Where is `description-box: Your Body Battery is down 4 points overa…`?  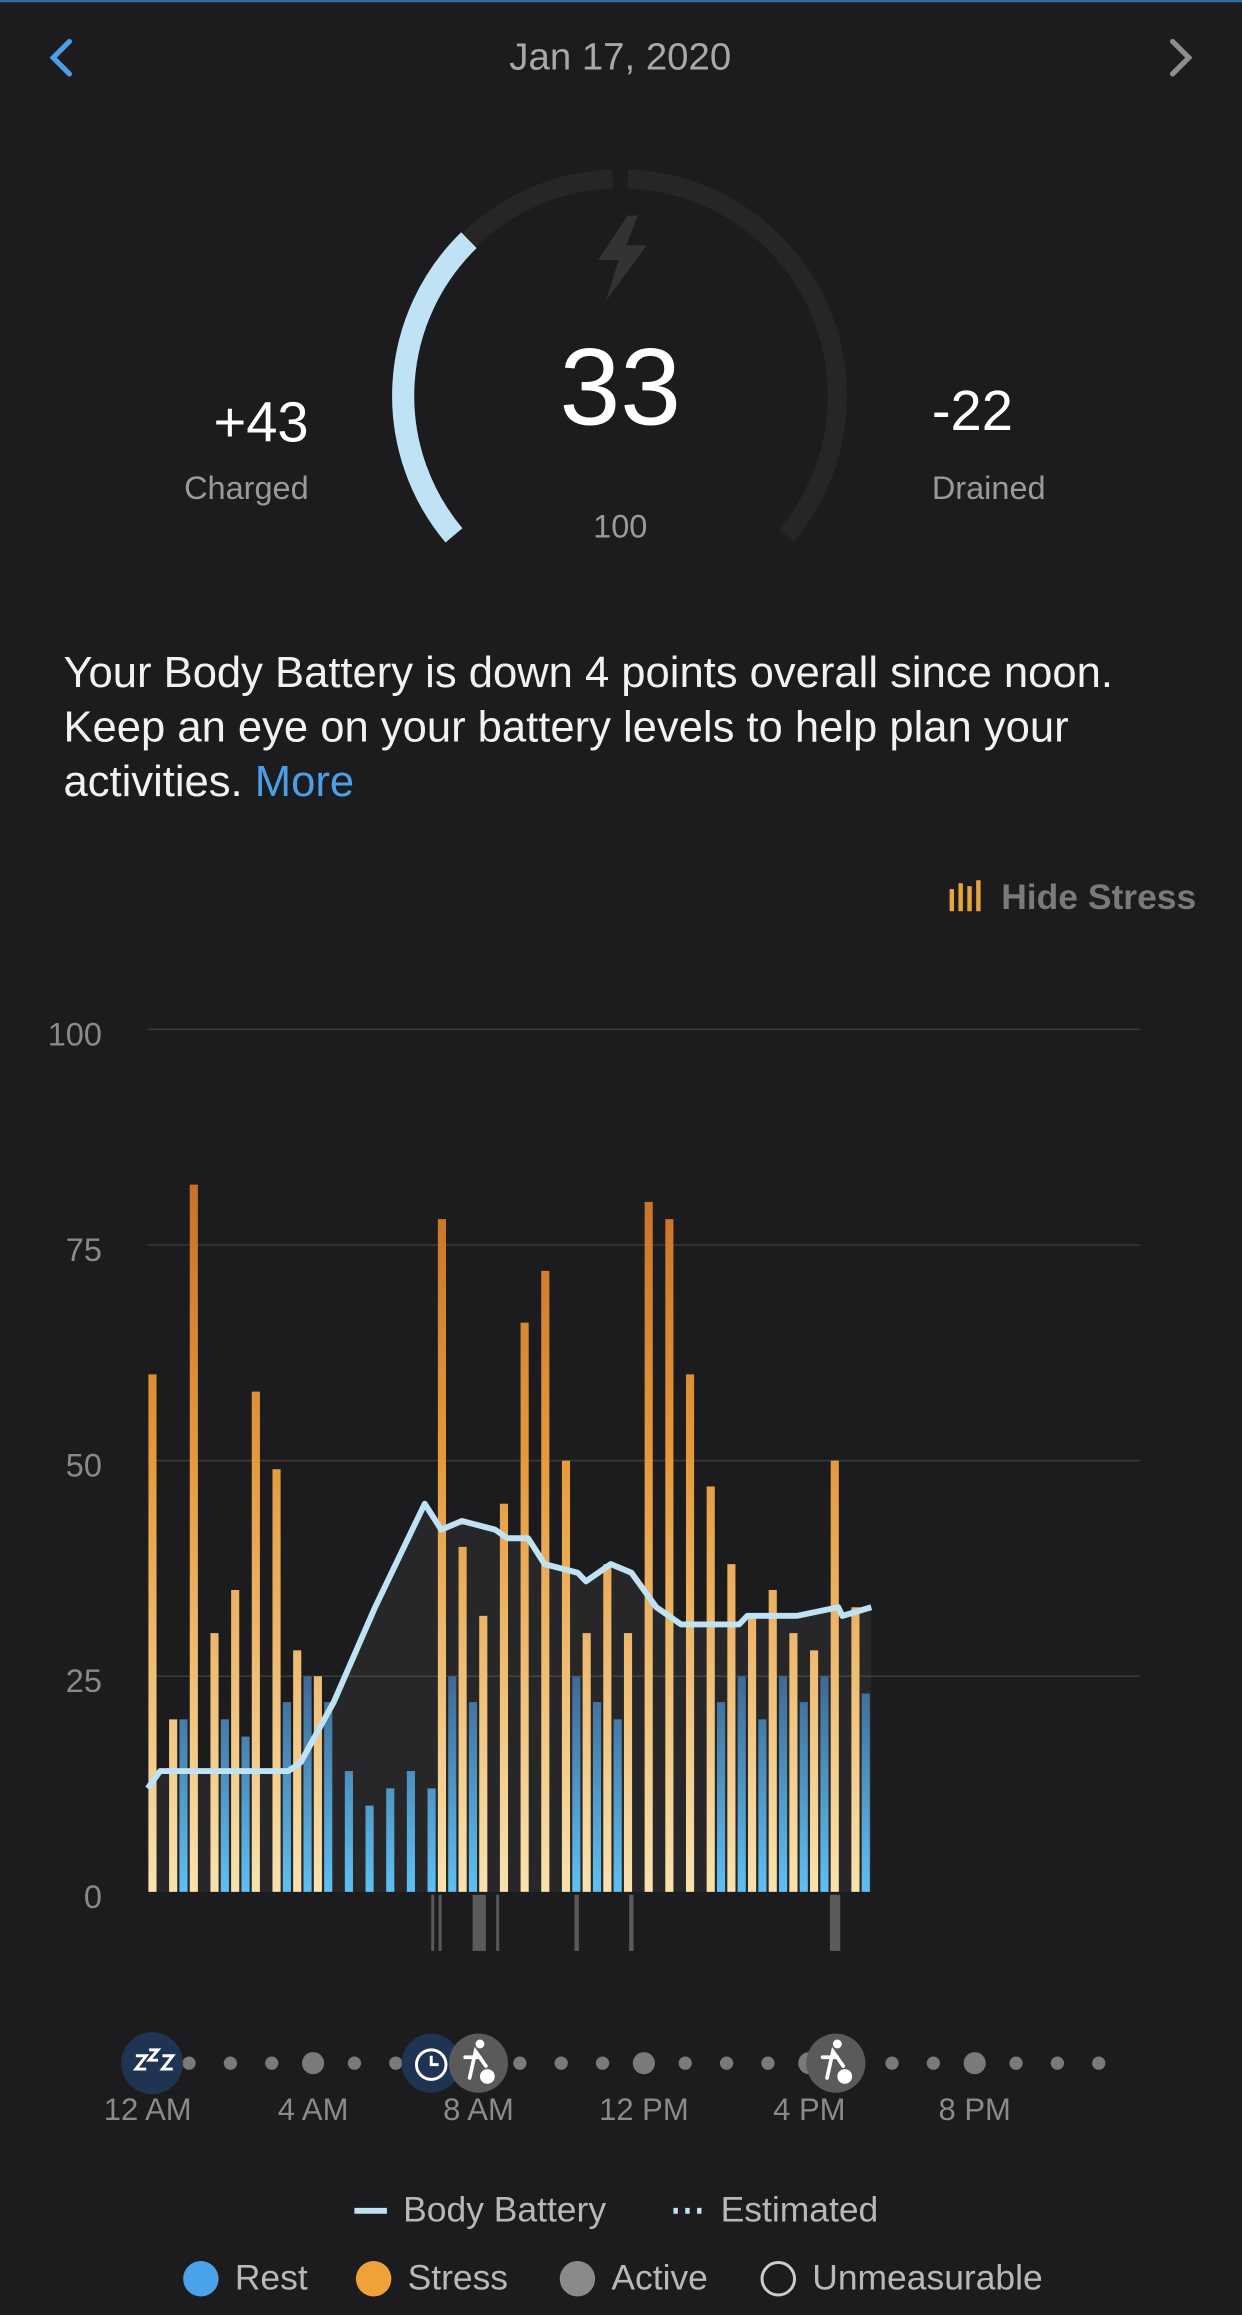
description-box: Your Body Battery is down 4 points overa… is located at coordinates (588, 727).